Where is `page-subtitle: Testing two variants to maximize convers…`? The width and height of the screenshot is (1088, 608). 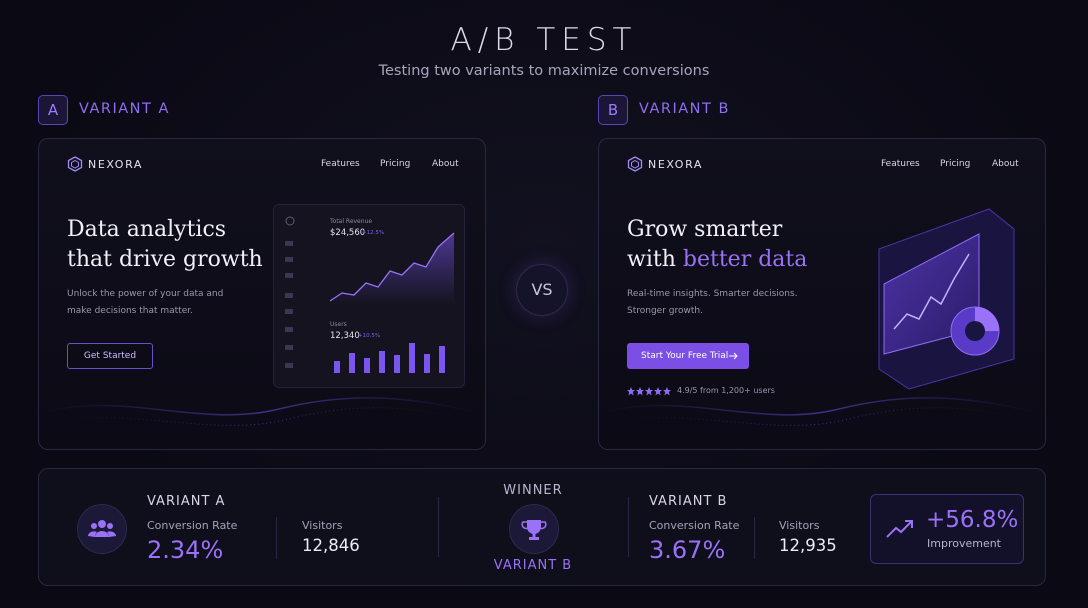 page-subtitle: Testing two variants to maximize convers… is located at coordinates (544, 71).